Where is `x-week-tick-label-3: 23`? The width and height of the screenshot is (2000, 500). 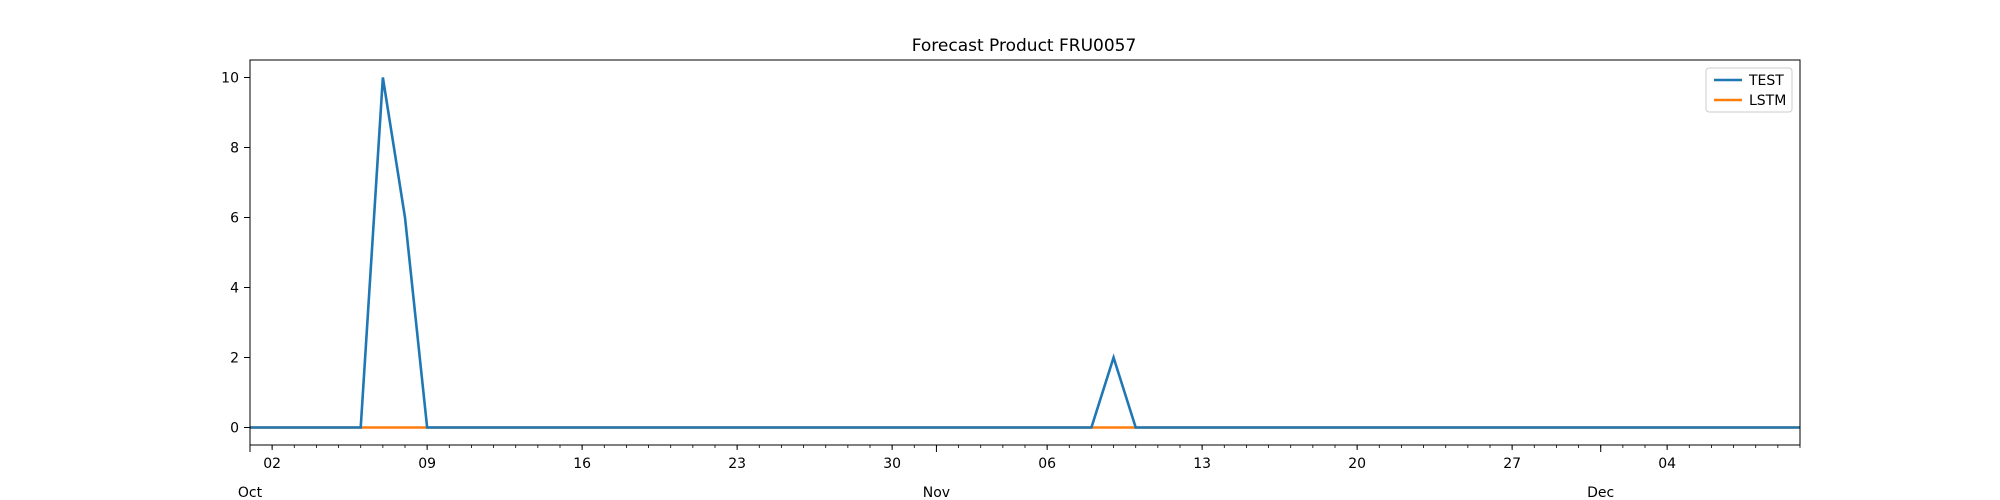 x-week-tick-label-3: 23 is located at coordinates (737, 464).